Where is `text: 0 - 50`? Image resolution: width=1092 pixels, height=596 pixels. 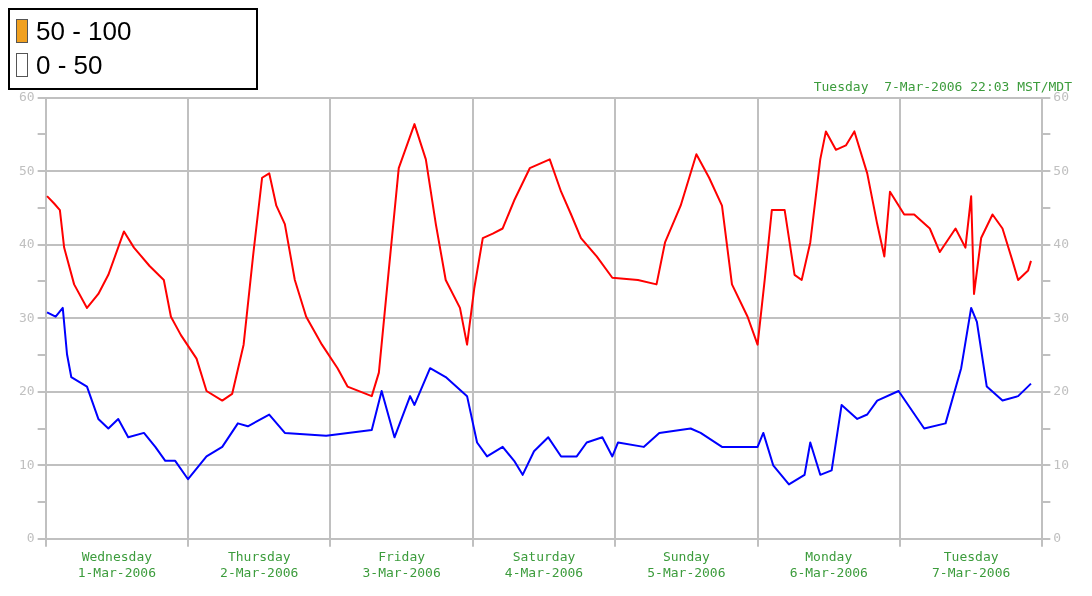
text: 0 - 50 is located at coordinates (69, 65).